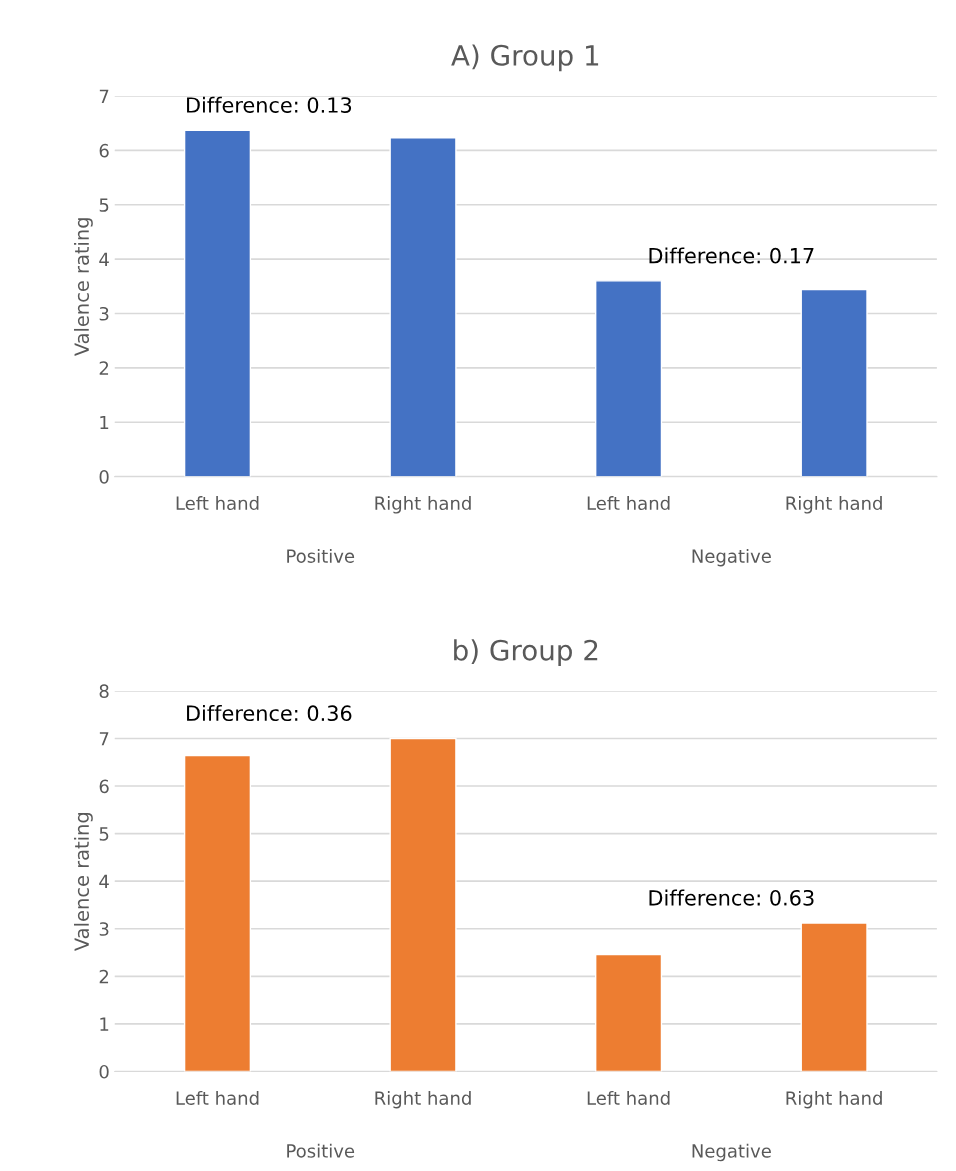 This screenshot has width=956, height=1171. What do you see at coordinates (731, 255) in the screenshot?
I see `annotation: Difference: 0.17` at bounding box center [731, 255].